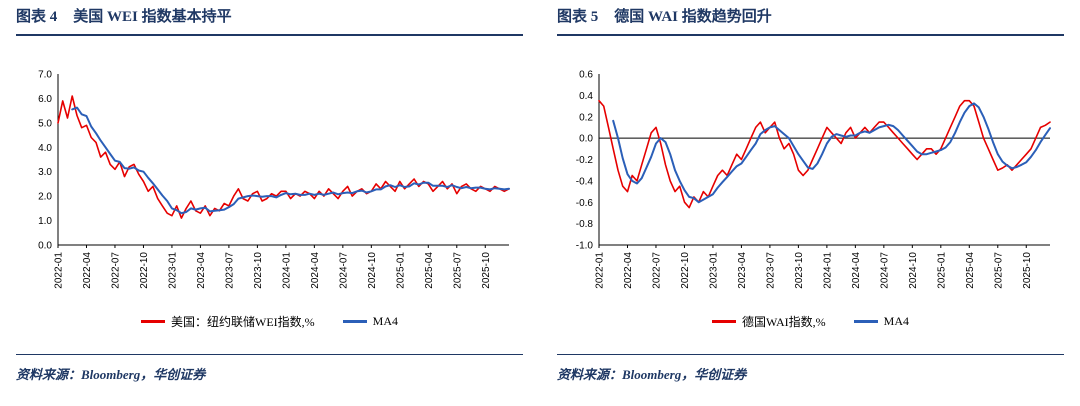 This screenshot has width=1080, height=406. I want to click on legend-item: 德国WAI指数,%, so click(769, 321).